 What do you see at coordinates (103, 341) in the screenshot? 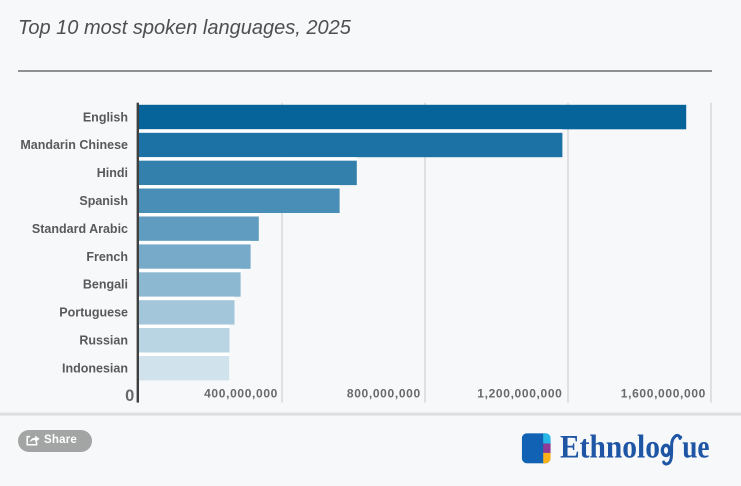
I see `svg-text: Russian` at bounding box center [103, 341].